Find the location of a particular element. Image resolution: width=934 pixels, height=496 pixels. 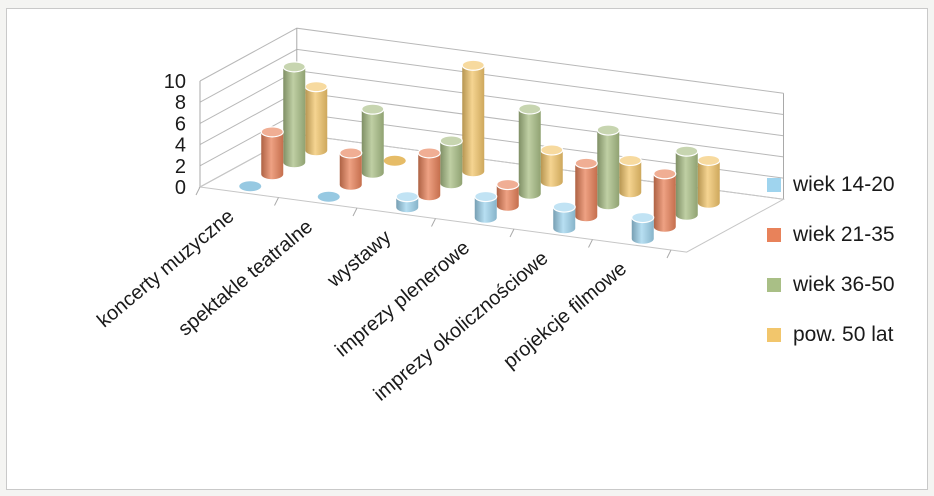

bar-pow-50-lat-wystawy is located at coordinates (473, 118).